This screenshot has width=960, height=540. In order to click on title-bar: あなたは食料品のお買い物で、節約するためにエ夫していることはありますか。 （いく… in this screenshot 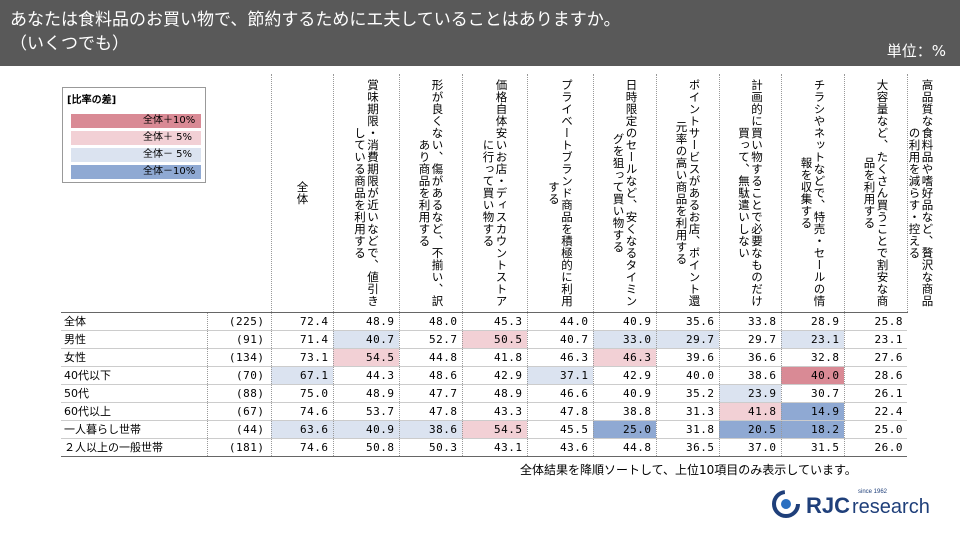, I will do `click(480, 33)`.